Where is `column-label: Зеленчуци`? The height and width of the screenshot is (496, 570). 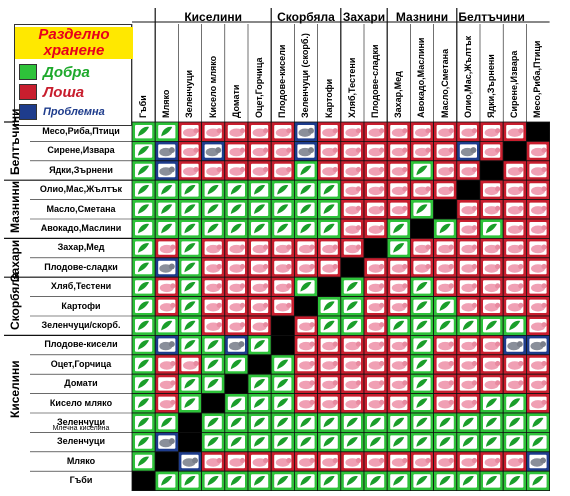 column-label: Зеленчуци is located at coordinates (189, 94).